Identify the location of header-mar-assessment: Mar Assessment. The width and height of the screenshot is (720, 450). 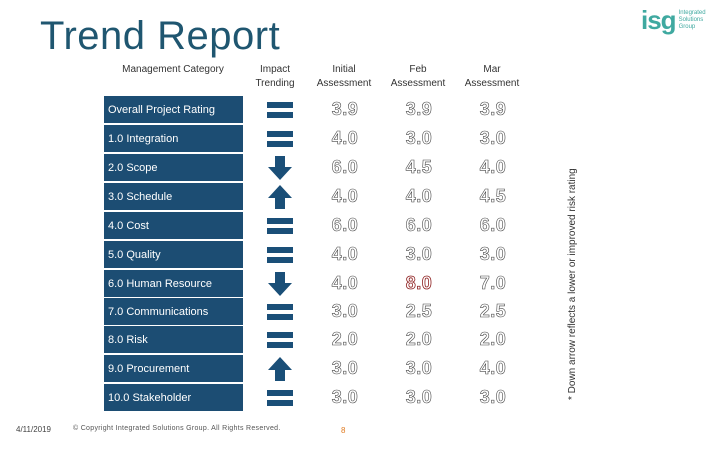
(492, 76).